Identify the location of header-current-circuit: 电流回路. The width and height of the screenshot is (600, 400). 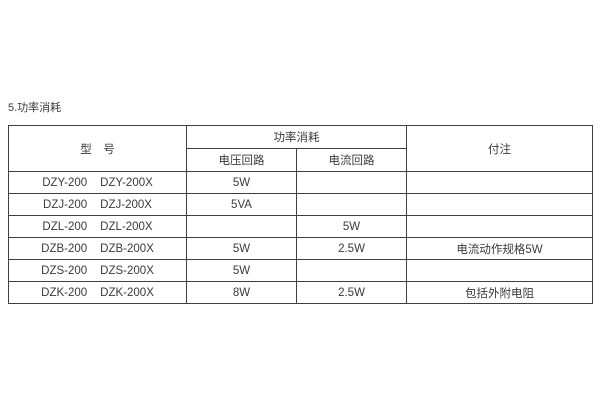
(351, 160).